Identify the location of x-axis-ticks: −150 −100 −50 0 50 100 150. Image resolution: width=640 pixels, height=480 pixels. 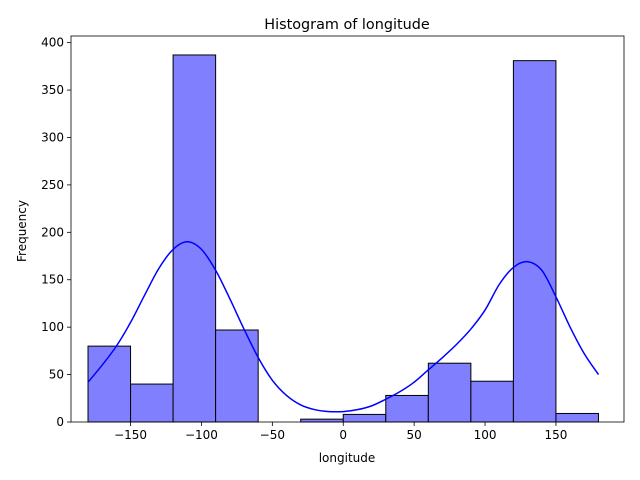
(340, 432).